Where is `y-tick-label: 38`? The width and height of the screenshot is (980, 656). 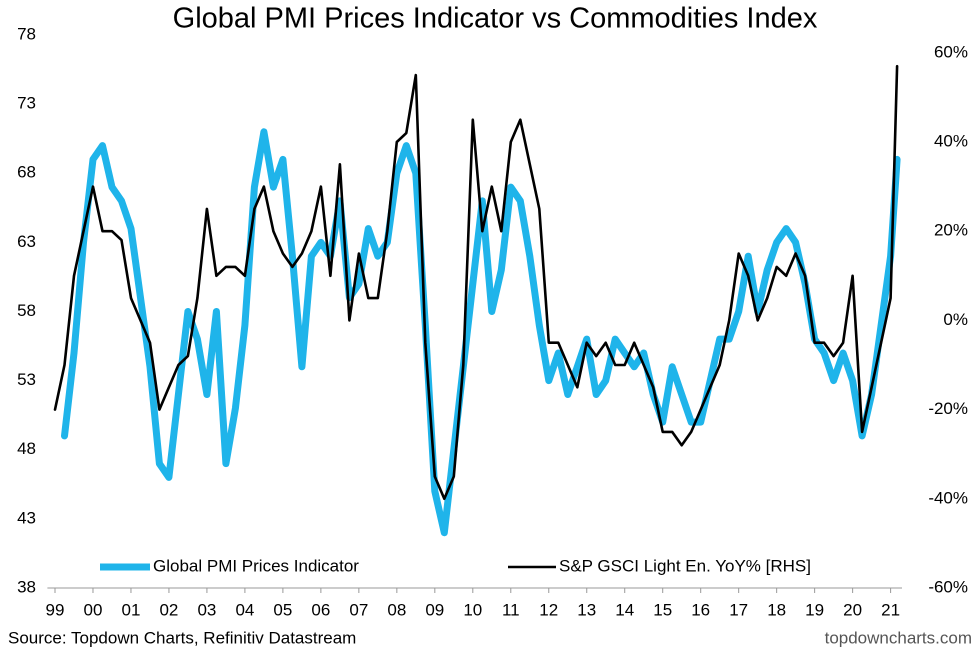 y-tick-label: 38 is located at coordinates (26, 586).